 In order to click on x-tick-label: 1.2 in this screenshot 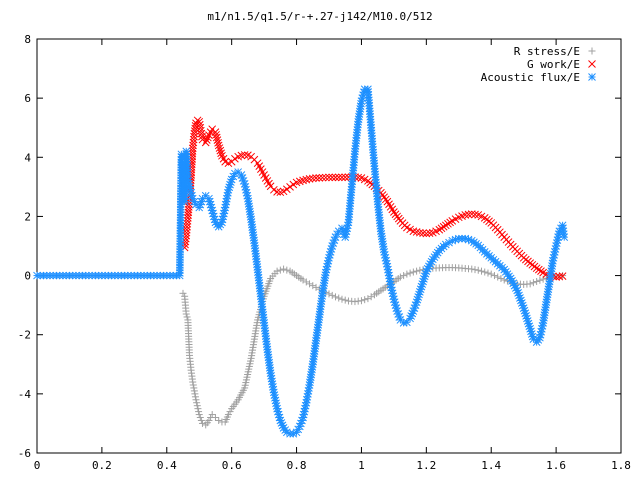, I will do `click(426, 465)`.